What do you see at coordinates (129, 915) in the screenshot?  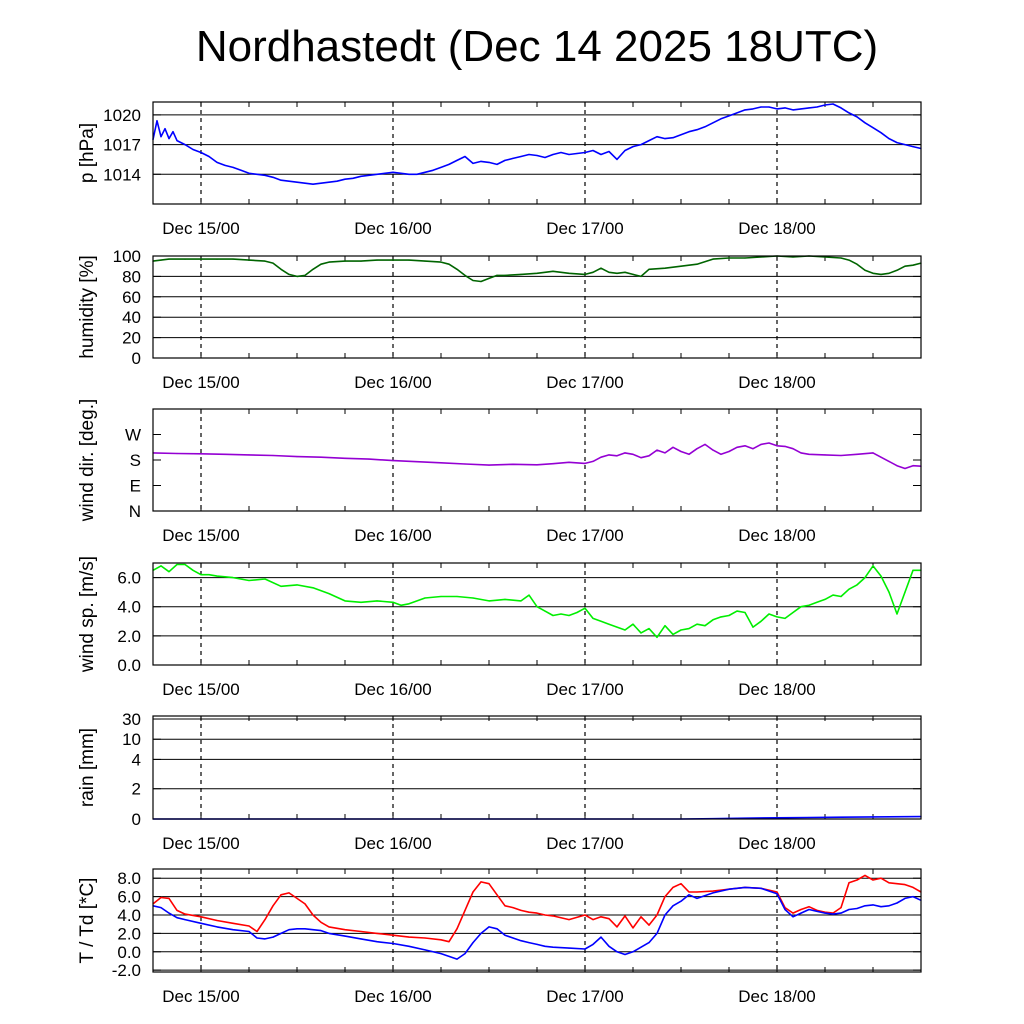 I see `ytick-label-temperature-3: 4.0` at bounding box center [129, 915].